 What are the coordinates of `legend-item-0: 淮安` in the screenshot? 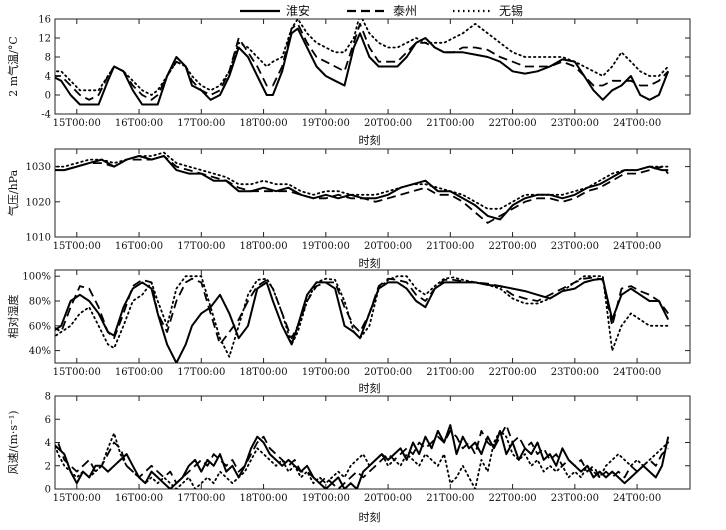 It's located at (275, 10).